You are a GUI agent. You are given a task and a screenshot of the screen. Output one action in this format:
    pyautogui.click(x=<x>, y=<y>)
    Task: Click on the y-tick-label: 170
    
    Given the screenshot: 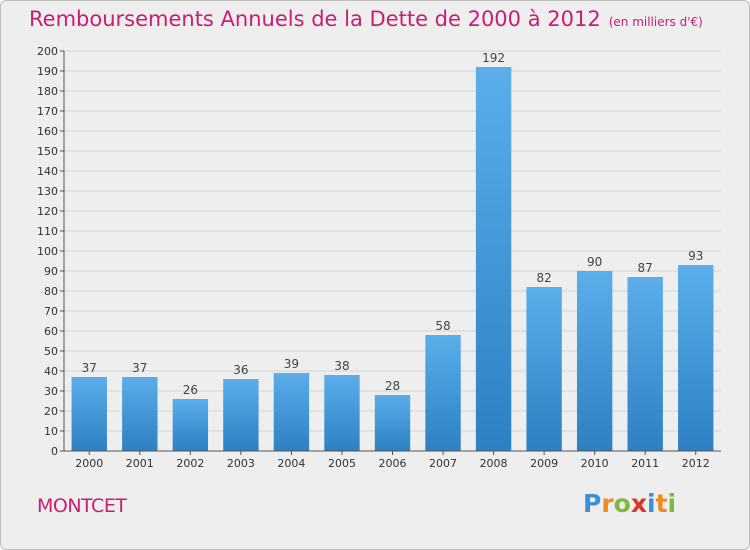 What is the action you would take?
    pyautogui.click(x=47, y=111)
    